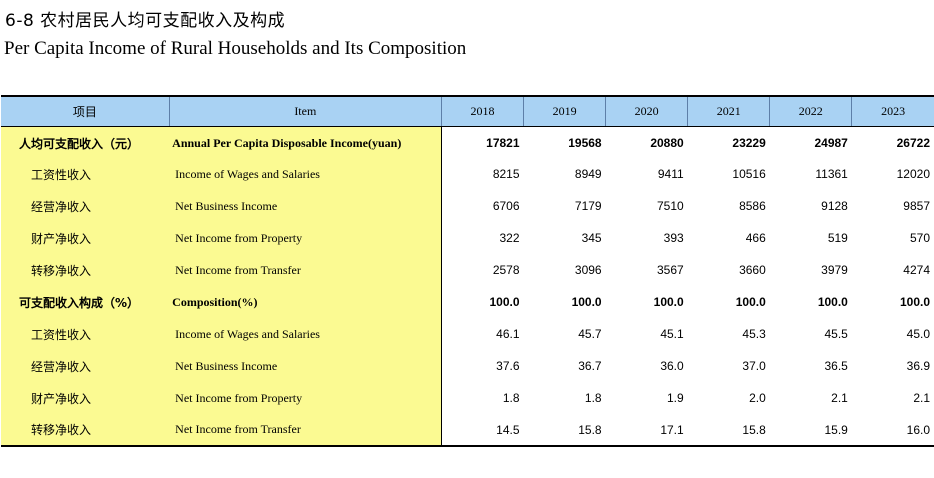 The width and height of the screenshot is (934, 478). Describe the element at coordinates (836, 366) in the screenshot. I see `value-cell: 36.5` at that location.